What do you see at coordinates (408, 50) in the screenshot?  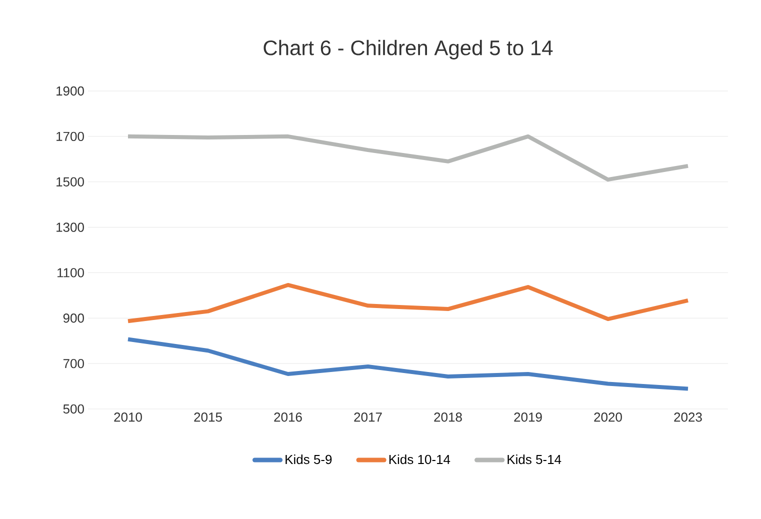 I see `chart-title: Chart 6 - Children Aged 5 to 14` at bounding box center [408, 50].